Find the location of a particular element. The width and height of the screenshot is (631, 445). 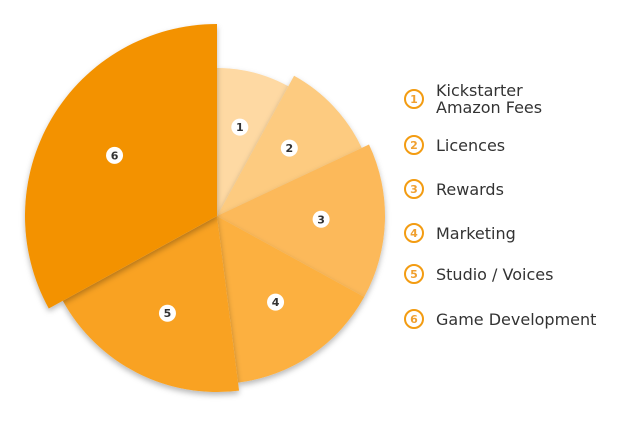

slice-badge-number: 5 is located at coordinates (168, 313).